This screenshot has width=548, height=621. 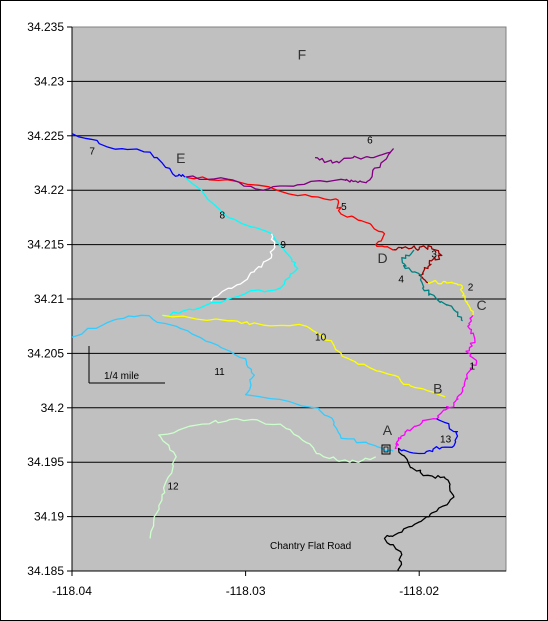 I want to click on road-label: Chantry Flat Road, so click(x=310, y=546).